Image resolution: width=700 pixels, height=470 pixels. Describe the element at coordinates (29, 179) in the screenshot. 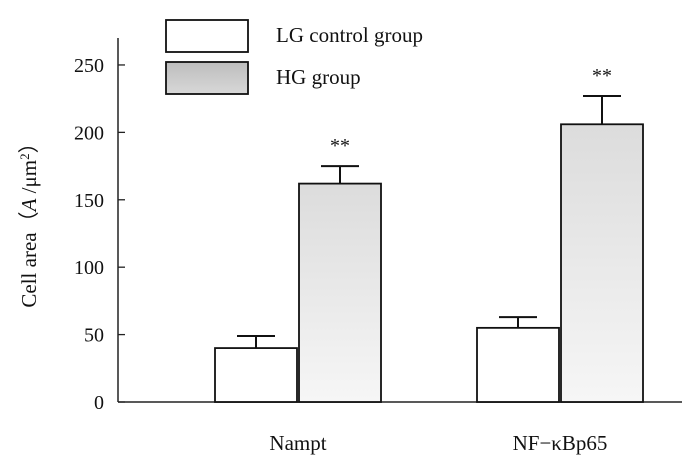

I see `y-axis-label-unit: /μm` at that location.